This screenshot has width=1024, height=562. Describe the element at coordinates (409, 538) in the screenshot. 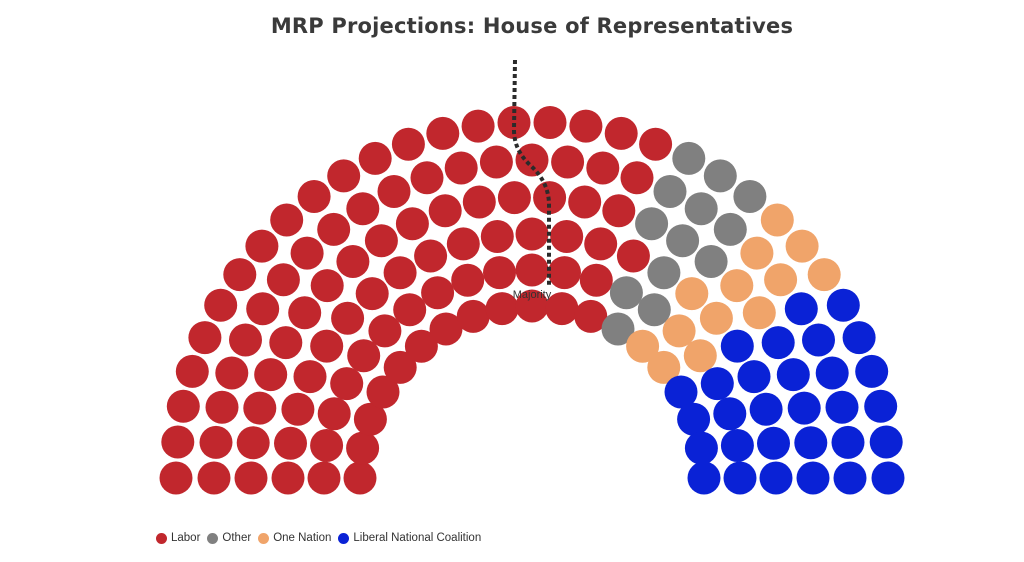

I see `legend-item: Liberal National Coalition` at that location.